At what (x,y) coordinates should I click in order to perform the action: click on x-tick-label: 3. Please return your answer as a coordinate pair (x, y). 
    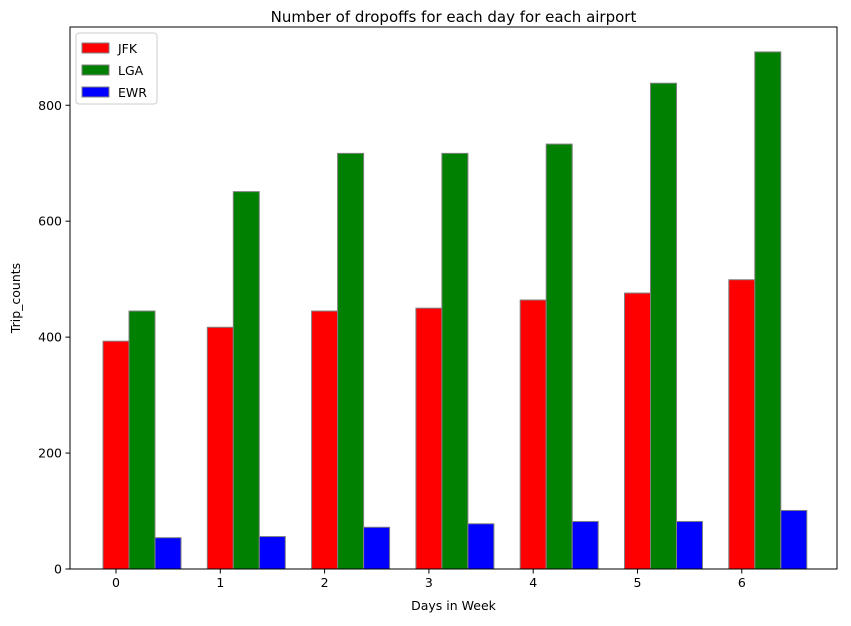
    Looking at the image, I should click on (429, 582).